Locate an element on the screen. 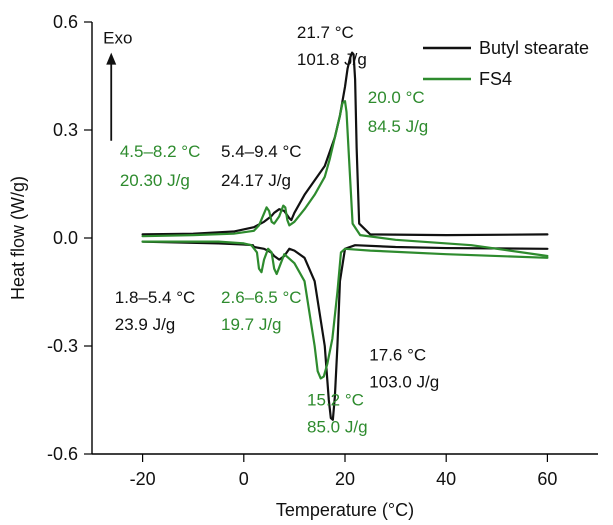 This screenshot has height=525, width=613. y-tick-label: 0.3 is located at coordinates (65, 130).